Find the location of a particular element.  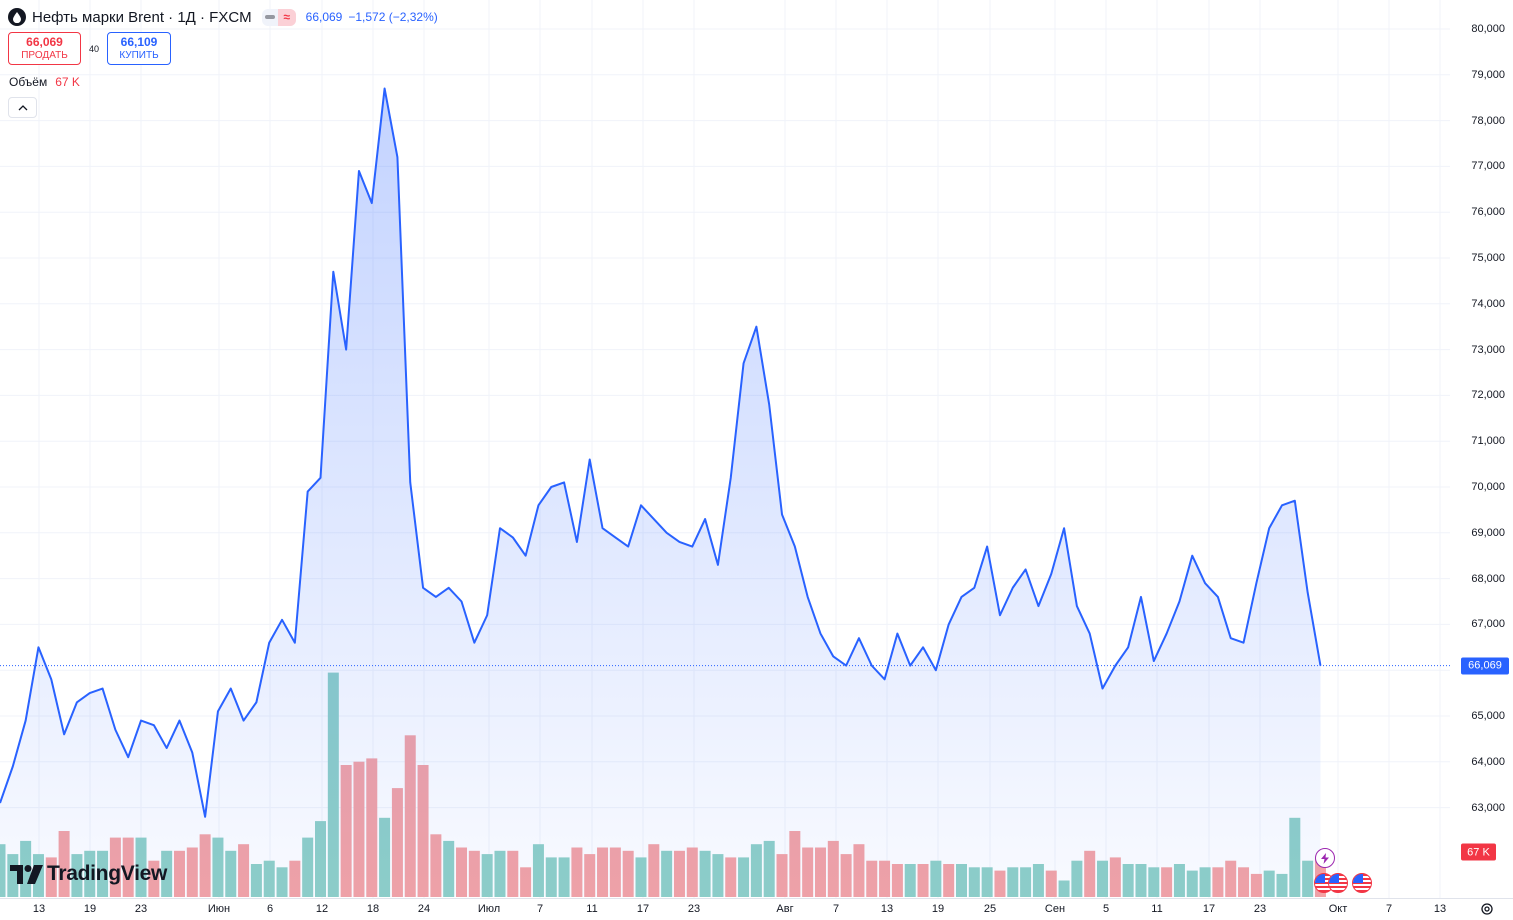

collapse-legend-button is located at coordinates (22, 107).